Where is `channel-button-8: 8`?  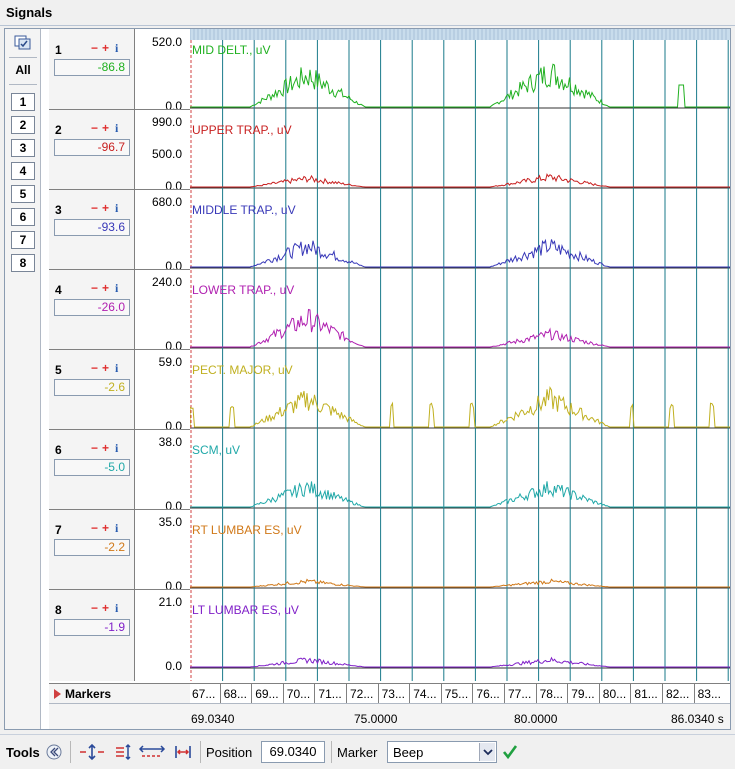
channel-button-8: 8 is located at coordinates (23, 263).